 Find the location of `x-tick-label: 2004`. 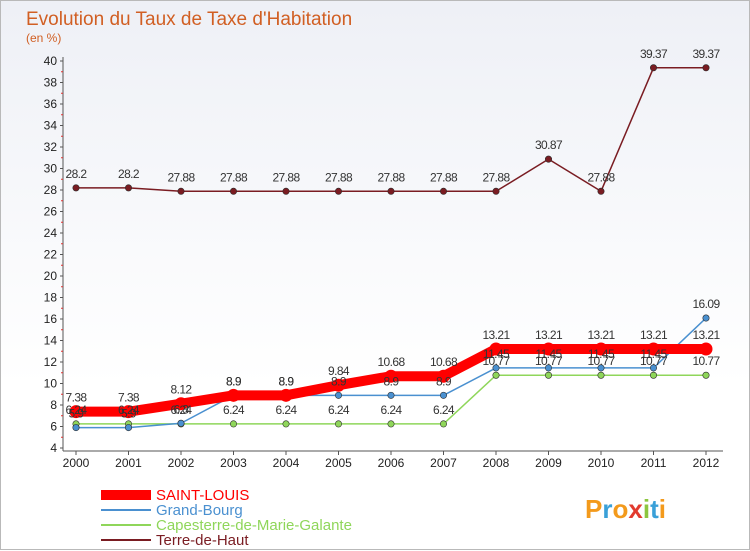

x-tick-label: 2004 is located at coordinates (286, 463).